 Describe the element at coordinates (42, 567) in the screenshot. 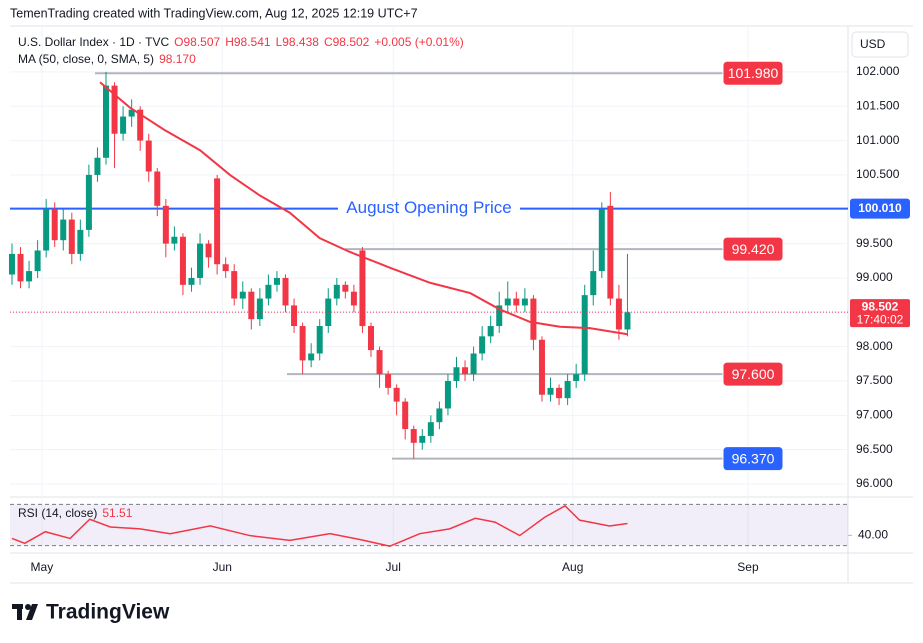

I see `x-tick-label: May` at that location.